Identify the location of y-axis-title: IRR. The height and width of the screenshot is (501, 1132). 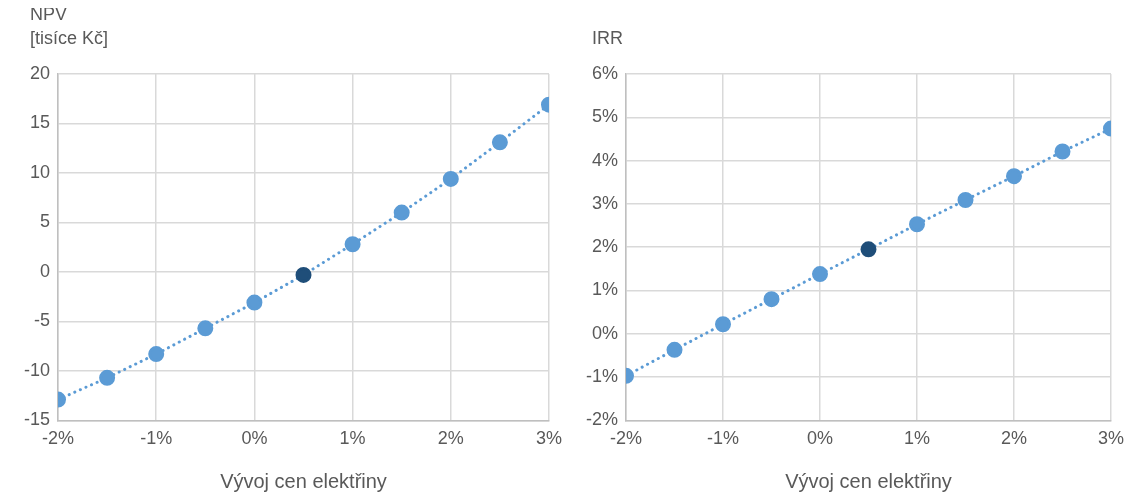
(607, 37).